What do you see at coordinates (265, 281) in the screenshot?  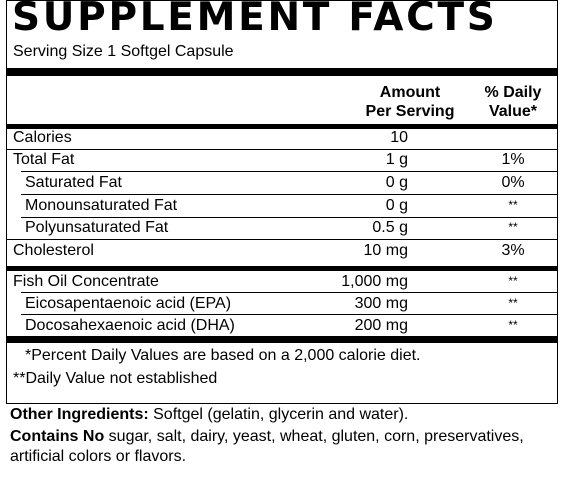 I see `nutrient-row-fish-oil: Fish Oil Concentrate 1,000 mg **` at bounding box center [265, 281].